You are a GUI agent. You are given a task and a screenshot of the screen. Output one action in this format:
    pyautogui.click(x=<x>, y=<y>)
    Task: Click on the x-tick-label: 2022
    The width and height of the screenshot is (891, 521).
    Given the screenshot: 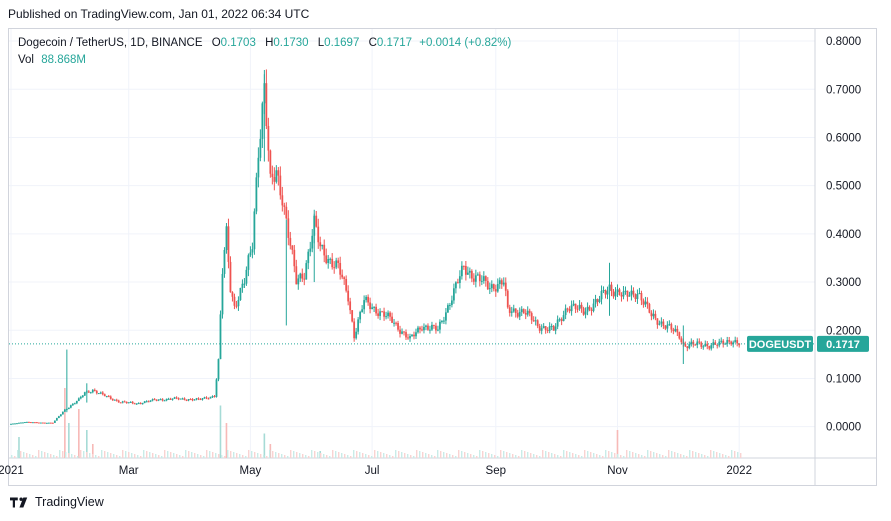 What is the action you would take?
    pyautogui.click(x=739, y=471)
    